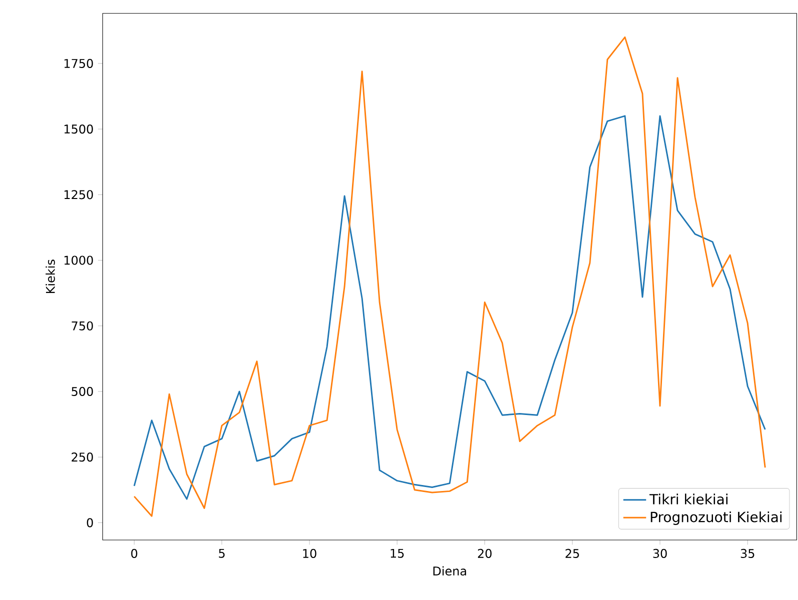 The height and width of the screenshot is (600, 798). What do you see at coordinates (688, 499) in the screenshot?
I see `legend-label: Tikri kiekiai` at bounding box center [688, 499].